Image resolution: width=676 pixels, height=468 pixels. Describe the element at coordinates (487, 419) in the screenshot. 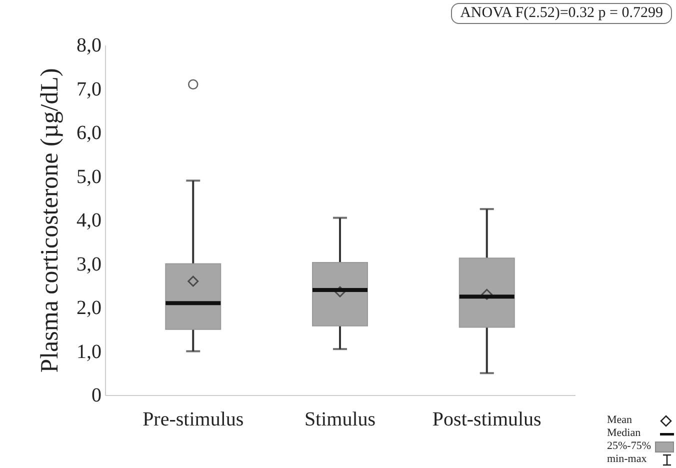

I see `x-tick-label: Post-stimulus` at that location.